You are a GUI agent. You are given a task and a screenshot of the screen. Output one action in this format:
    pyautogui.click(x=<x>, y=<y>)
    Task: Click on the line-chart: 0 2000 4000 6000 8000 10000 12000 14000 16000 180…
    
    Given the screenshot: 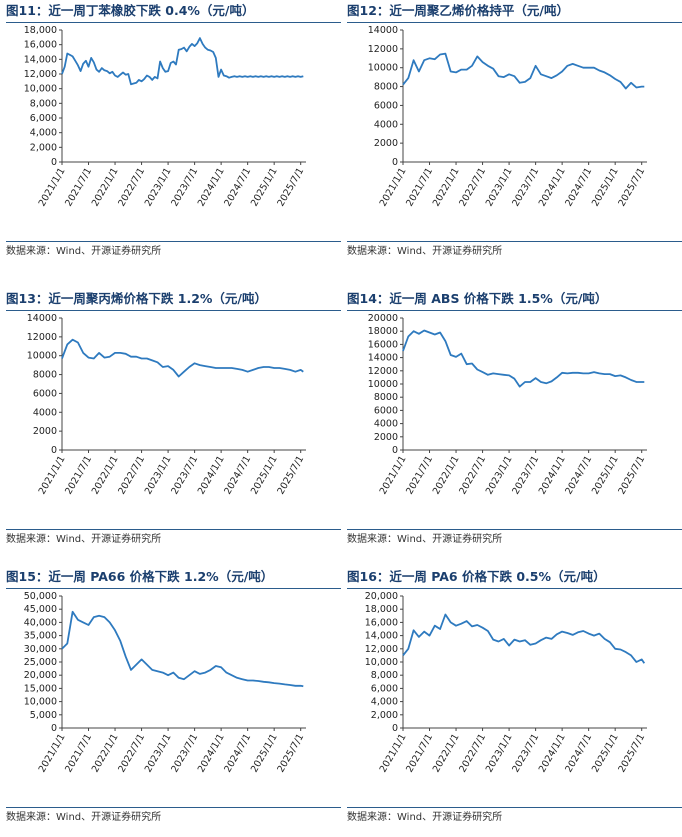 What is the action you would take?
    pyautogui.click(x=508, y=404)
    